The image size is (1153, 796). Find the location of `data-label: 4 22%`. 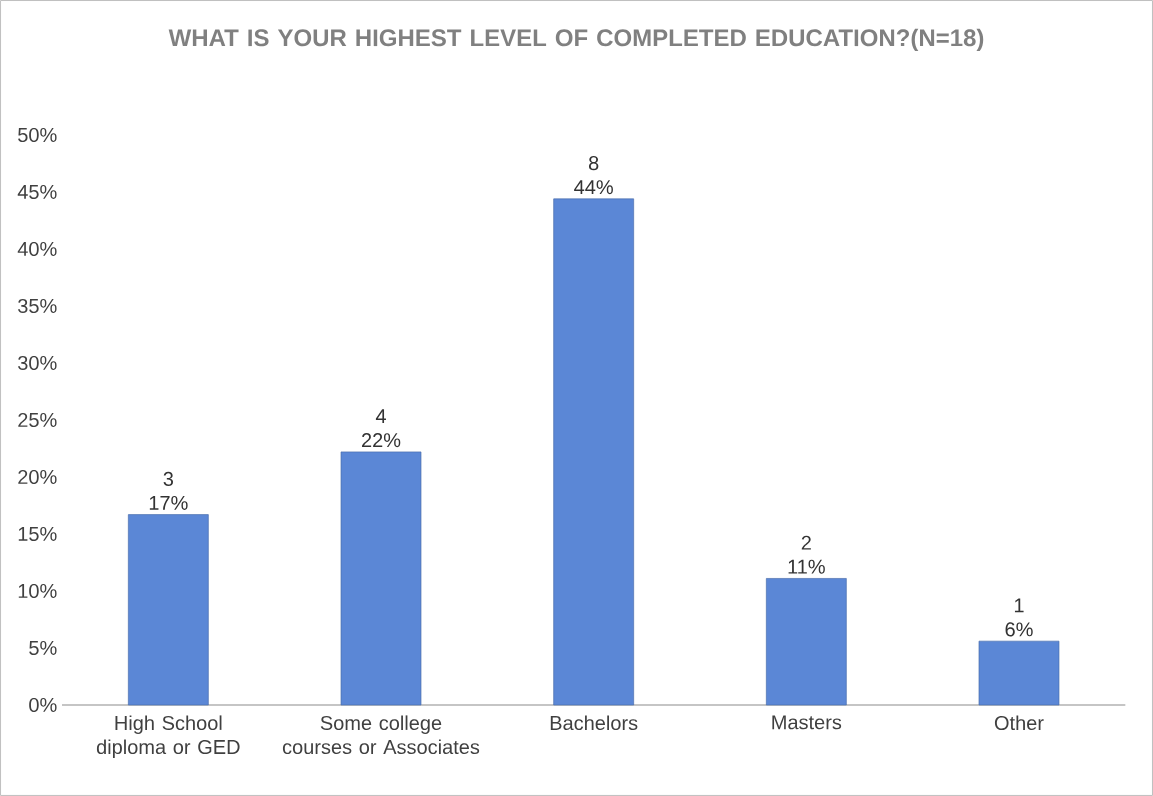

data-label: 4 22% is located at coordinates (381, 428).